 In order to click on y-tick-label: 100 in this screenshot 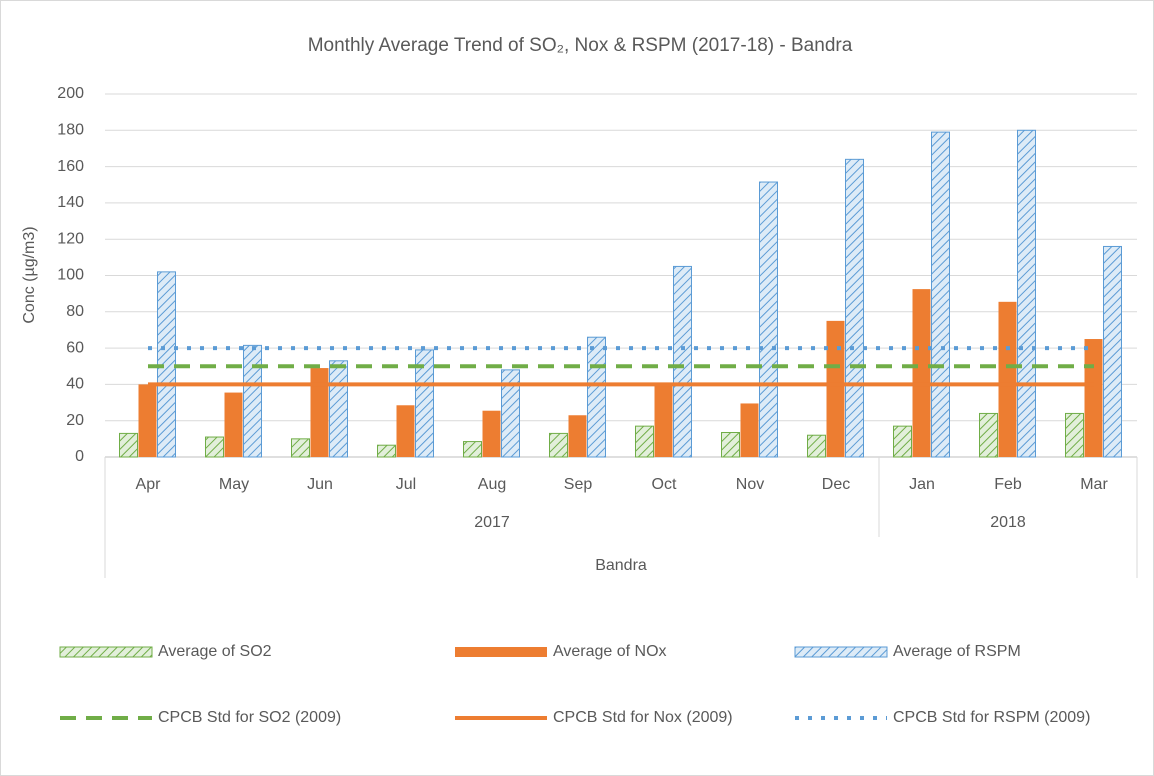, I will do `click(70, 275)`.